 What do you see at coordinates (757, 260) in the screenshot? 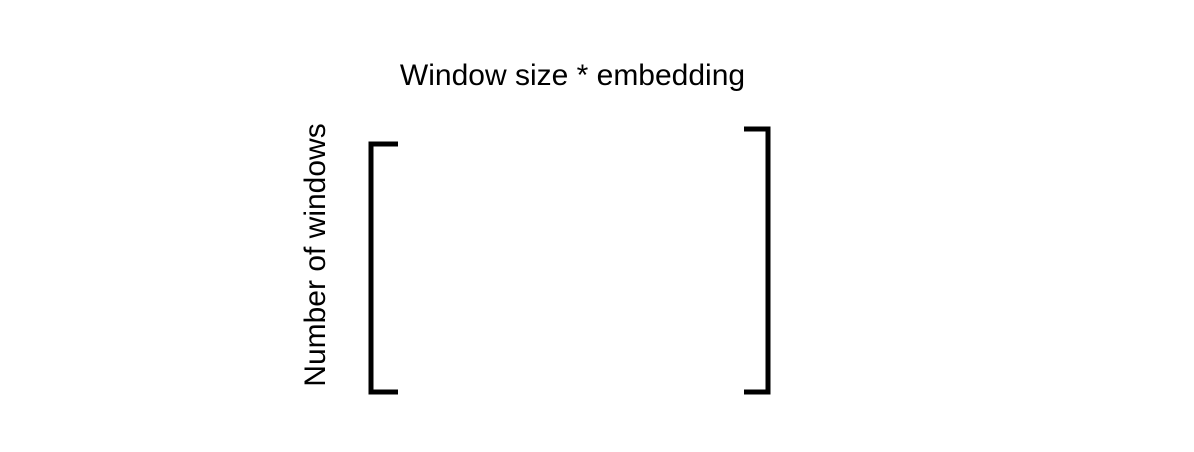
I see `right-bracket` at bounding box center [757, 260].